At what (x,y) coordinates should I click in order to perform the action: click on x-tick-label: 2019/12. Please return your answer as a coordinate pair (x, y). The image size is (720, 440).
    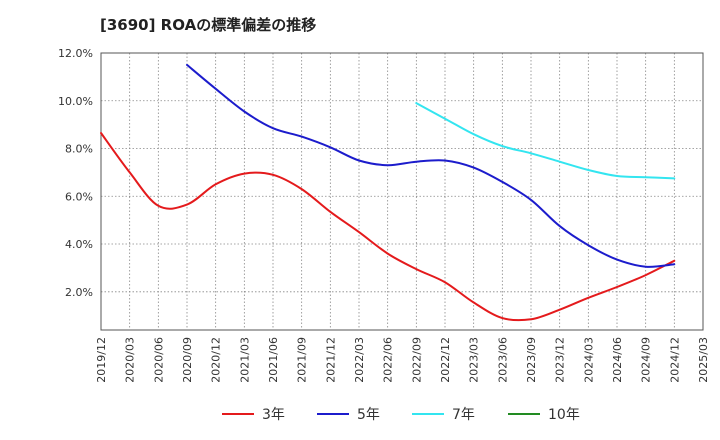
    Looking at the image, I should click on (101, 360).